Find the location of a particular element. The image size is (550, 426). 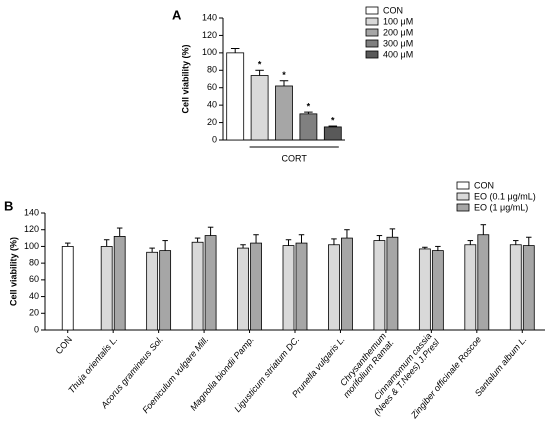

group-label: CORT is located at coordinates (295, 158).